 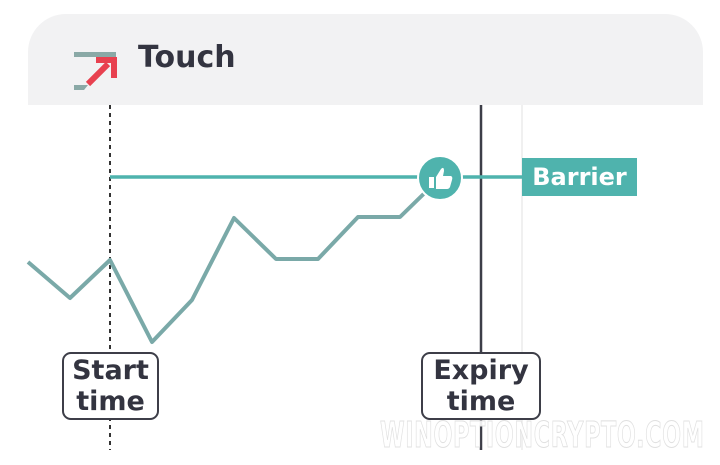 I want to click on page-title: Touch, so click(x=187, y=57).